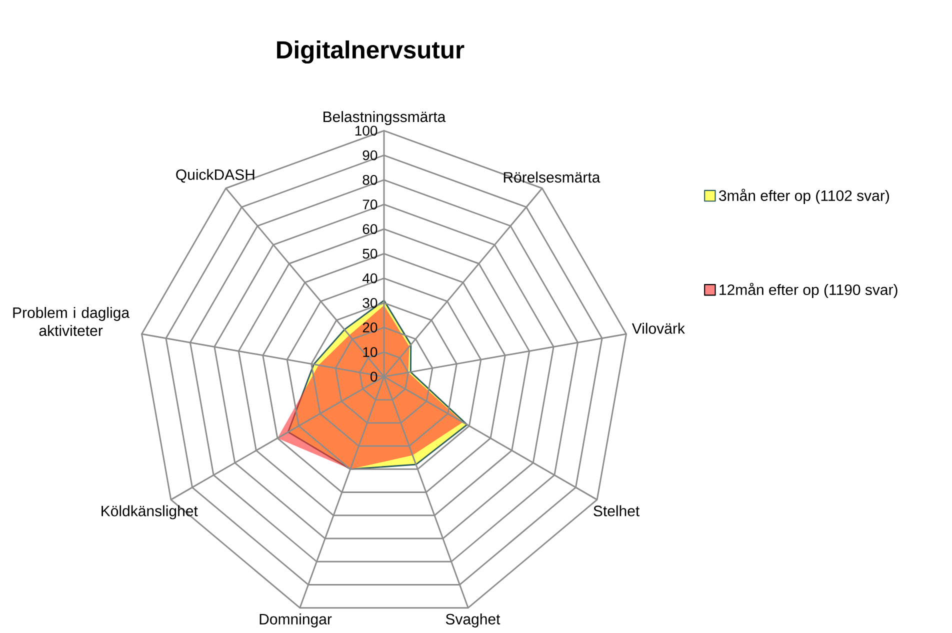 This screenshot has height=633, width=952. Describe the element at coordinates (385, 118) in the screenshot. I see `spoke-label: Belastningssmärta` at that location.